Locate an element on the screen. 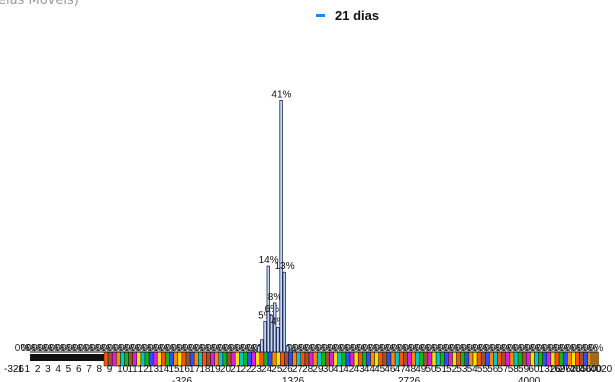  x-tick-label: 57 is located at coordinates (503, 369).